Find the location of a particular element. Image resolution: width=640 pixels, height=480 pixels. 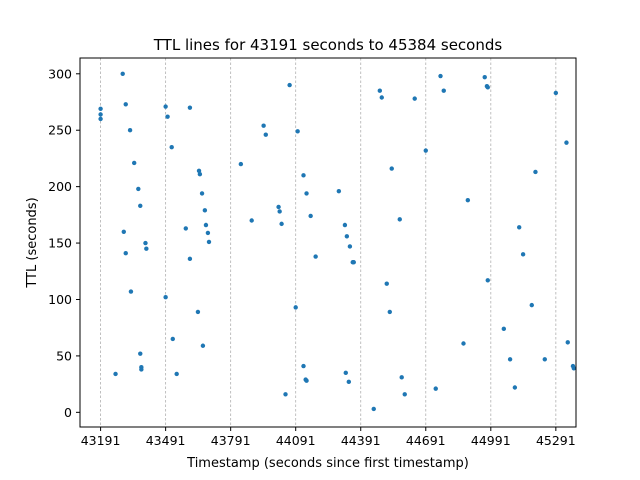

y-tick-label: 150 is located at coordinates (60, 243).